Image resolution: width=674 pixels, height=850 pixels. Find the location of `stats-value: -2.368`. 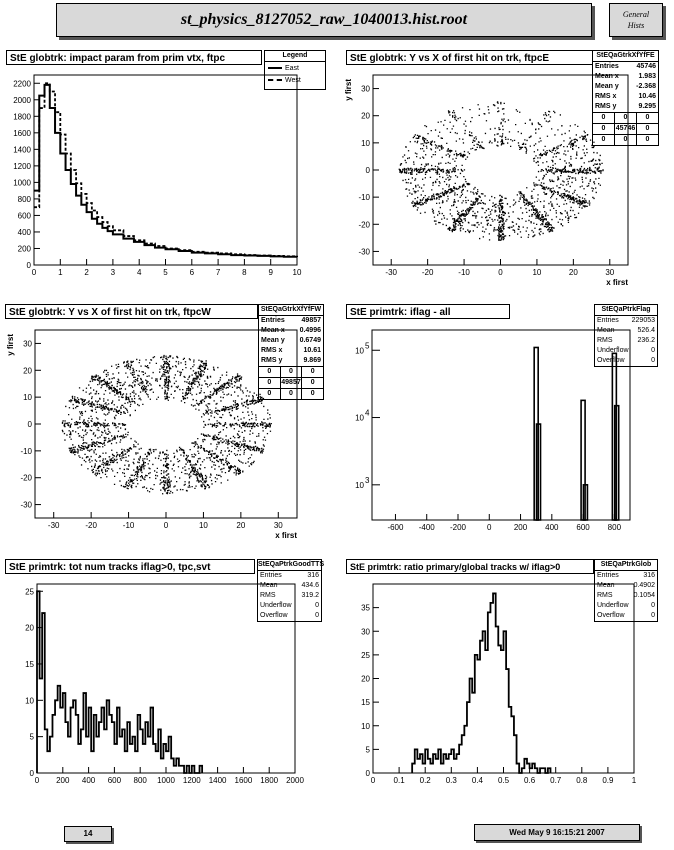

stats-value: -2.368 is located at coordinates (646, 86).